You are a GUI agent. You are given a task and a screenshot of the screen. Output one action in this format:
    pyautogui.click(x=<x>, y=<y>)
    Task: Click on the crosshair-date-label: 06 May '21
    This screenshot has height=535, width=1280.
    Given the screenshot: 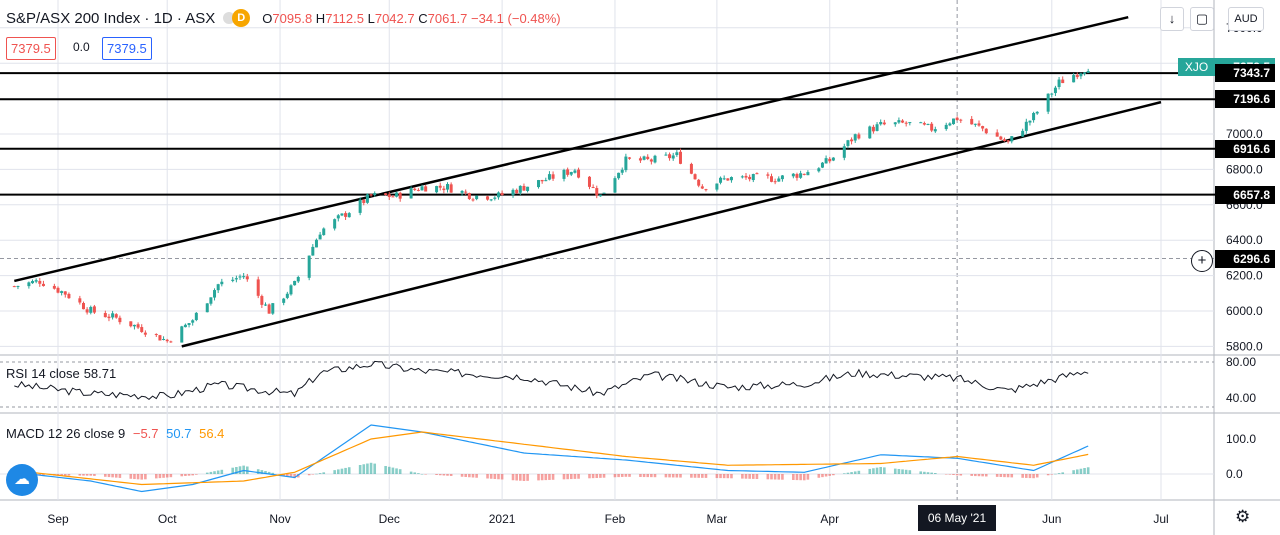 What is the action you would take?
    pyautogui.click(x=957, y=518)
    